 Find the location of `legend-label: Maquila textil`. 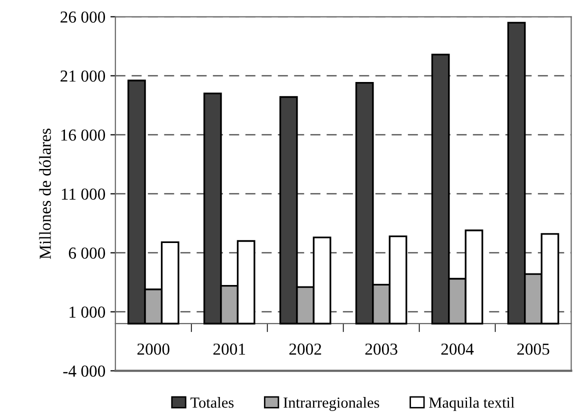

legend-label: Maquila textil is located at coordinates (471, 404).